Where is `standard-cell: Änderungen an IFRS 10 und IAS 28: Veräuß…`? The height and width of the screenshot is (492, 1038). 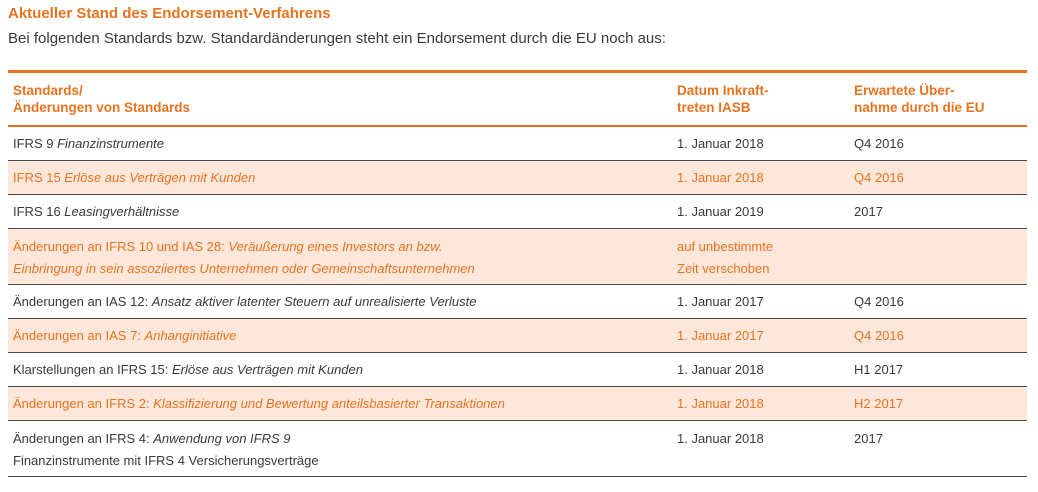
standard-cell: Änderungen an IFRS 10 und IAS 28: Veräuß… is located at coordinates (340, 258).